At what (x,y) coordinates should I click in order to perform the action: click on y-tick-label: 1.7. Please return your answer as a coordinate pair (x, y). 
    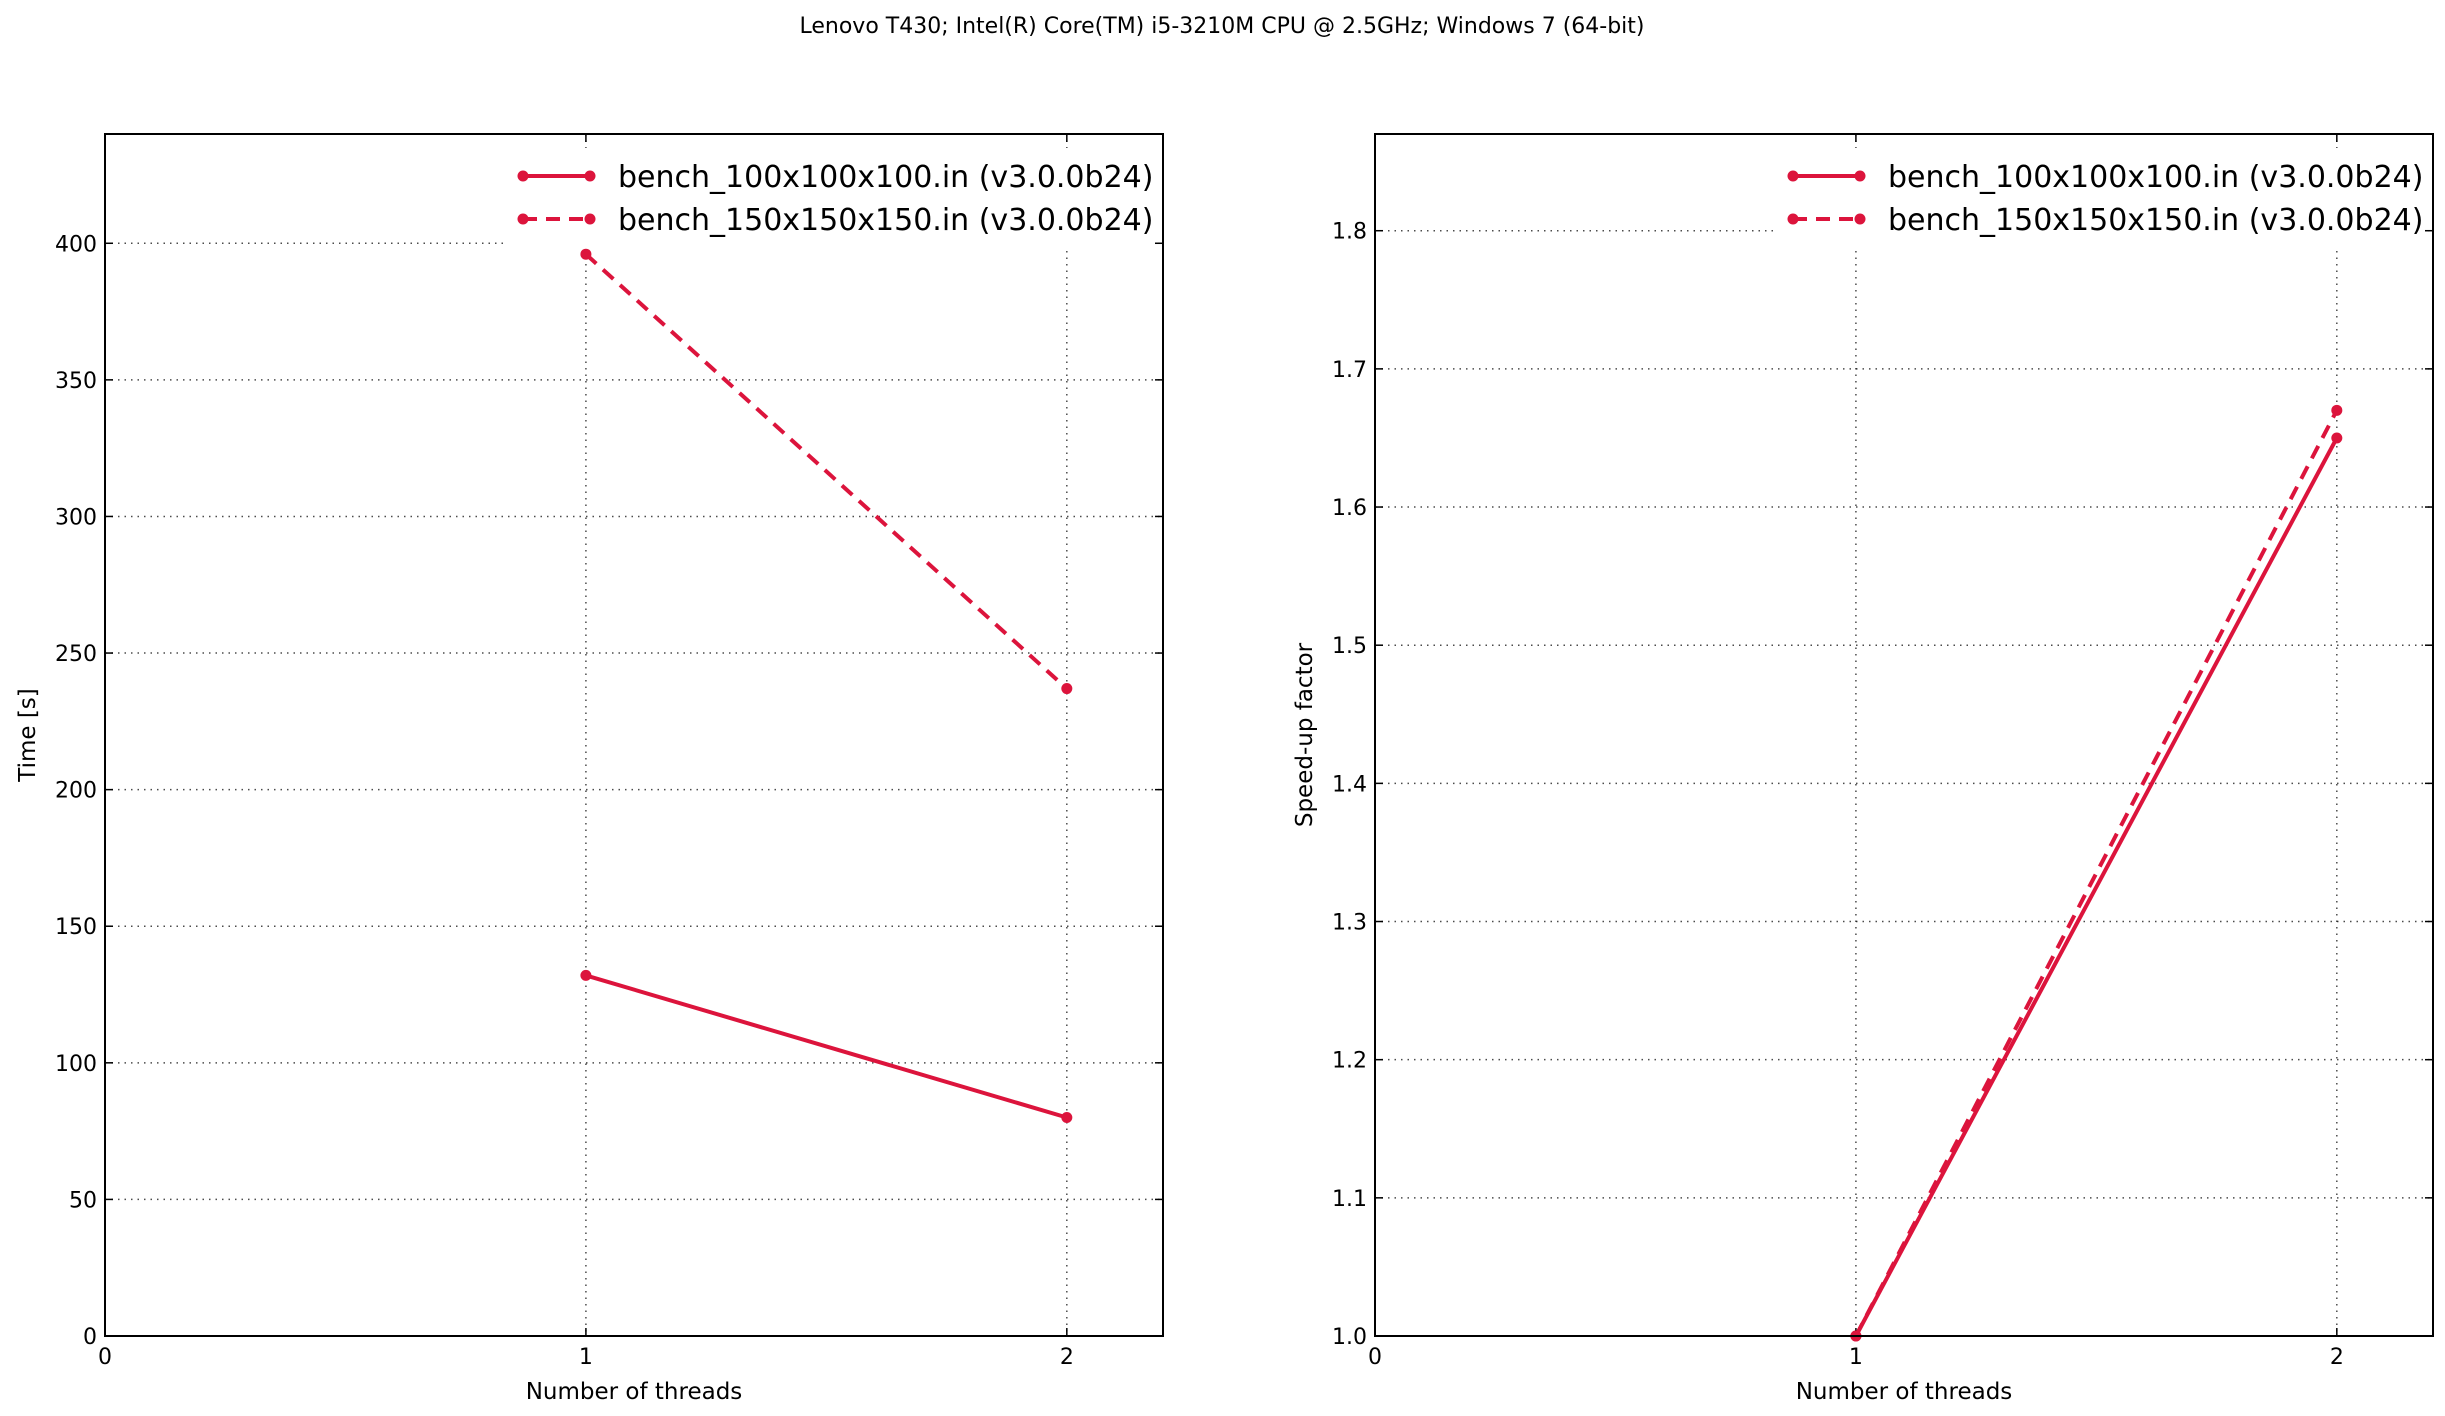
    Looking at the image, I should click on (1349, 370).